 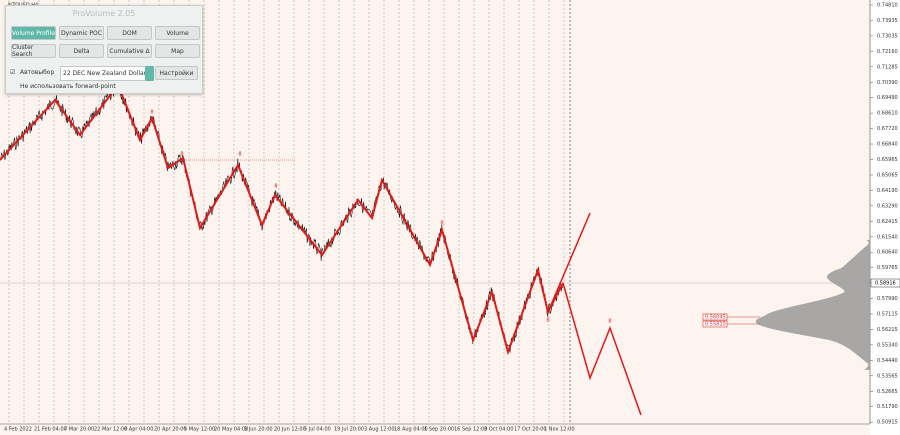 What do you see at coordinates (887, 299) in the screenshot?
I see `price-label: 0.57990` at bounding box center [887, 299].